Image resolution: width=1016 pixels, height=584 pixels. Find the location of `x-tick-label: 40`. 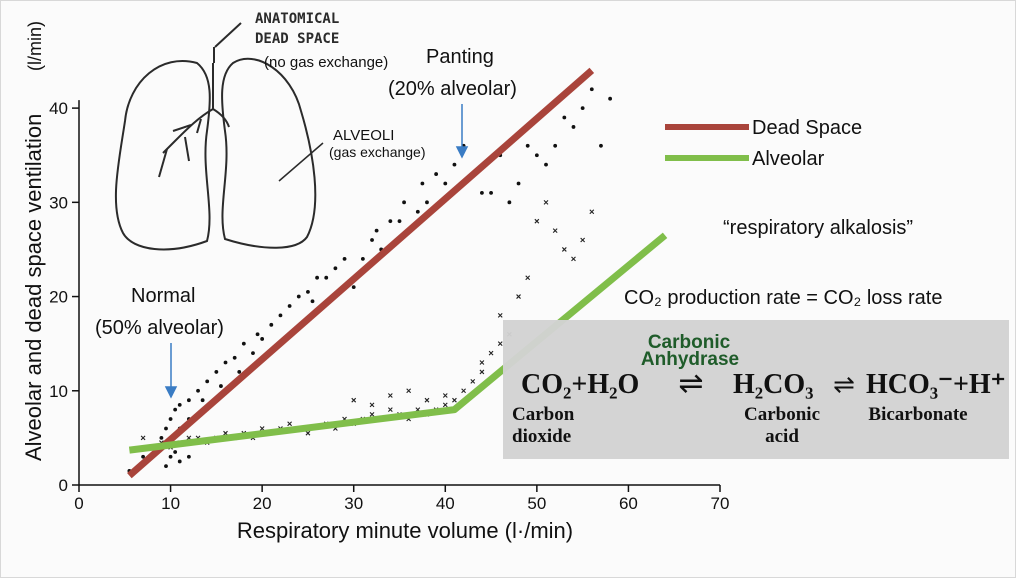

x-tick-label: 40 is located at coordinates (445, 503).